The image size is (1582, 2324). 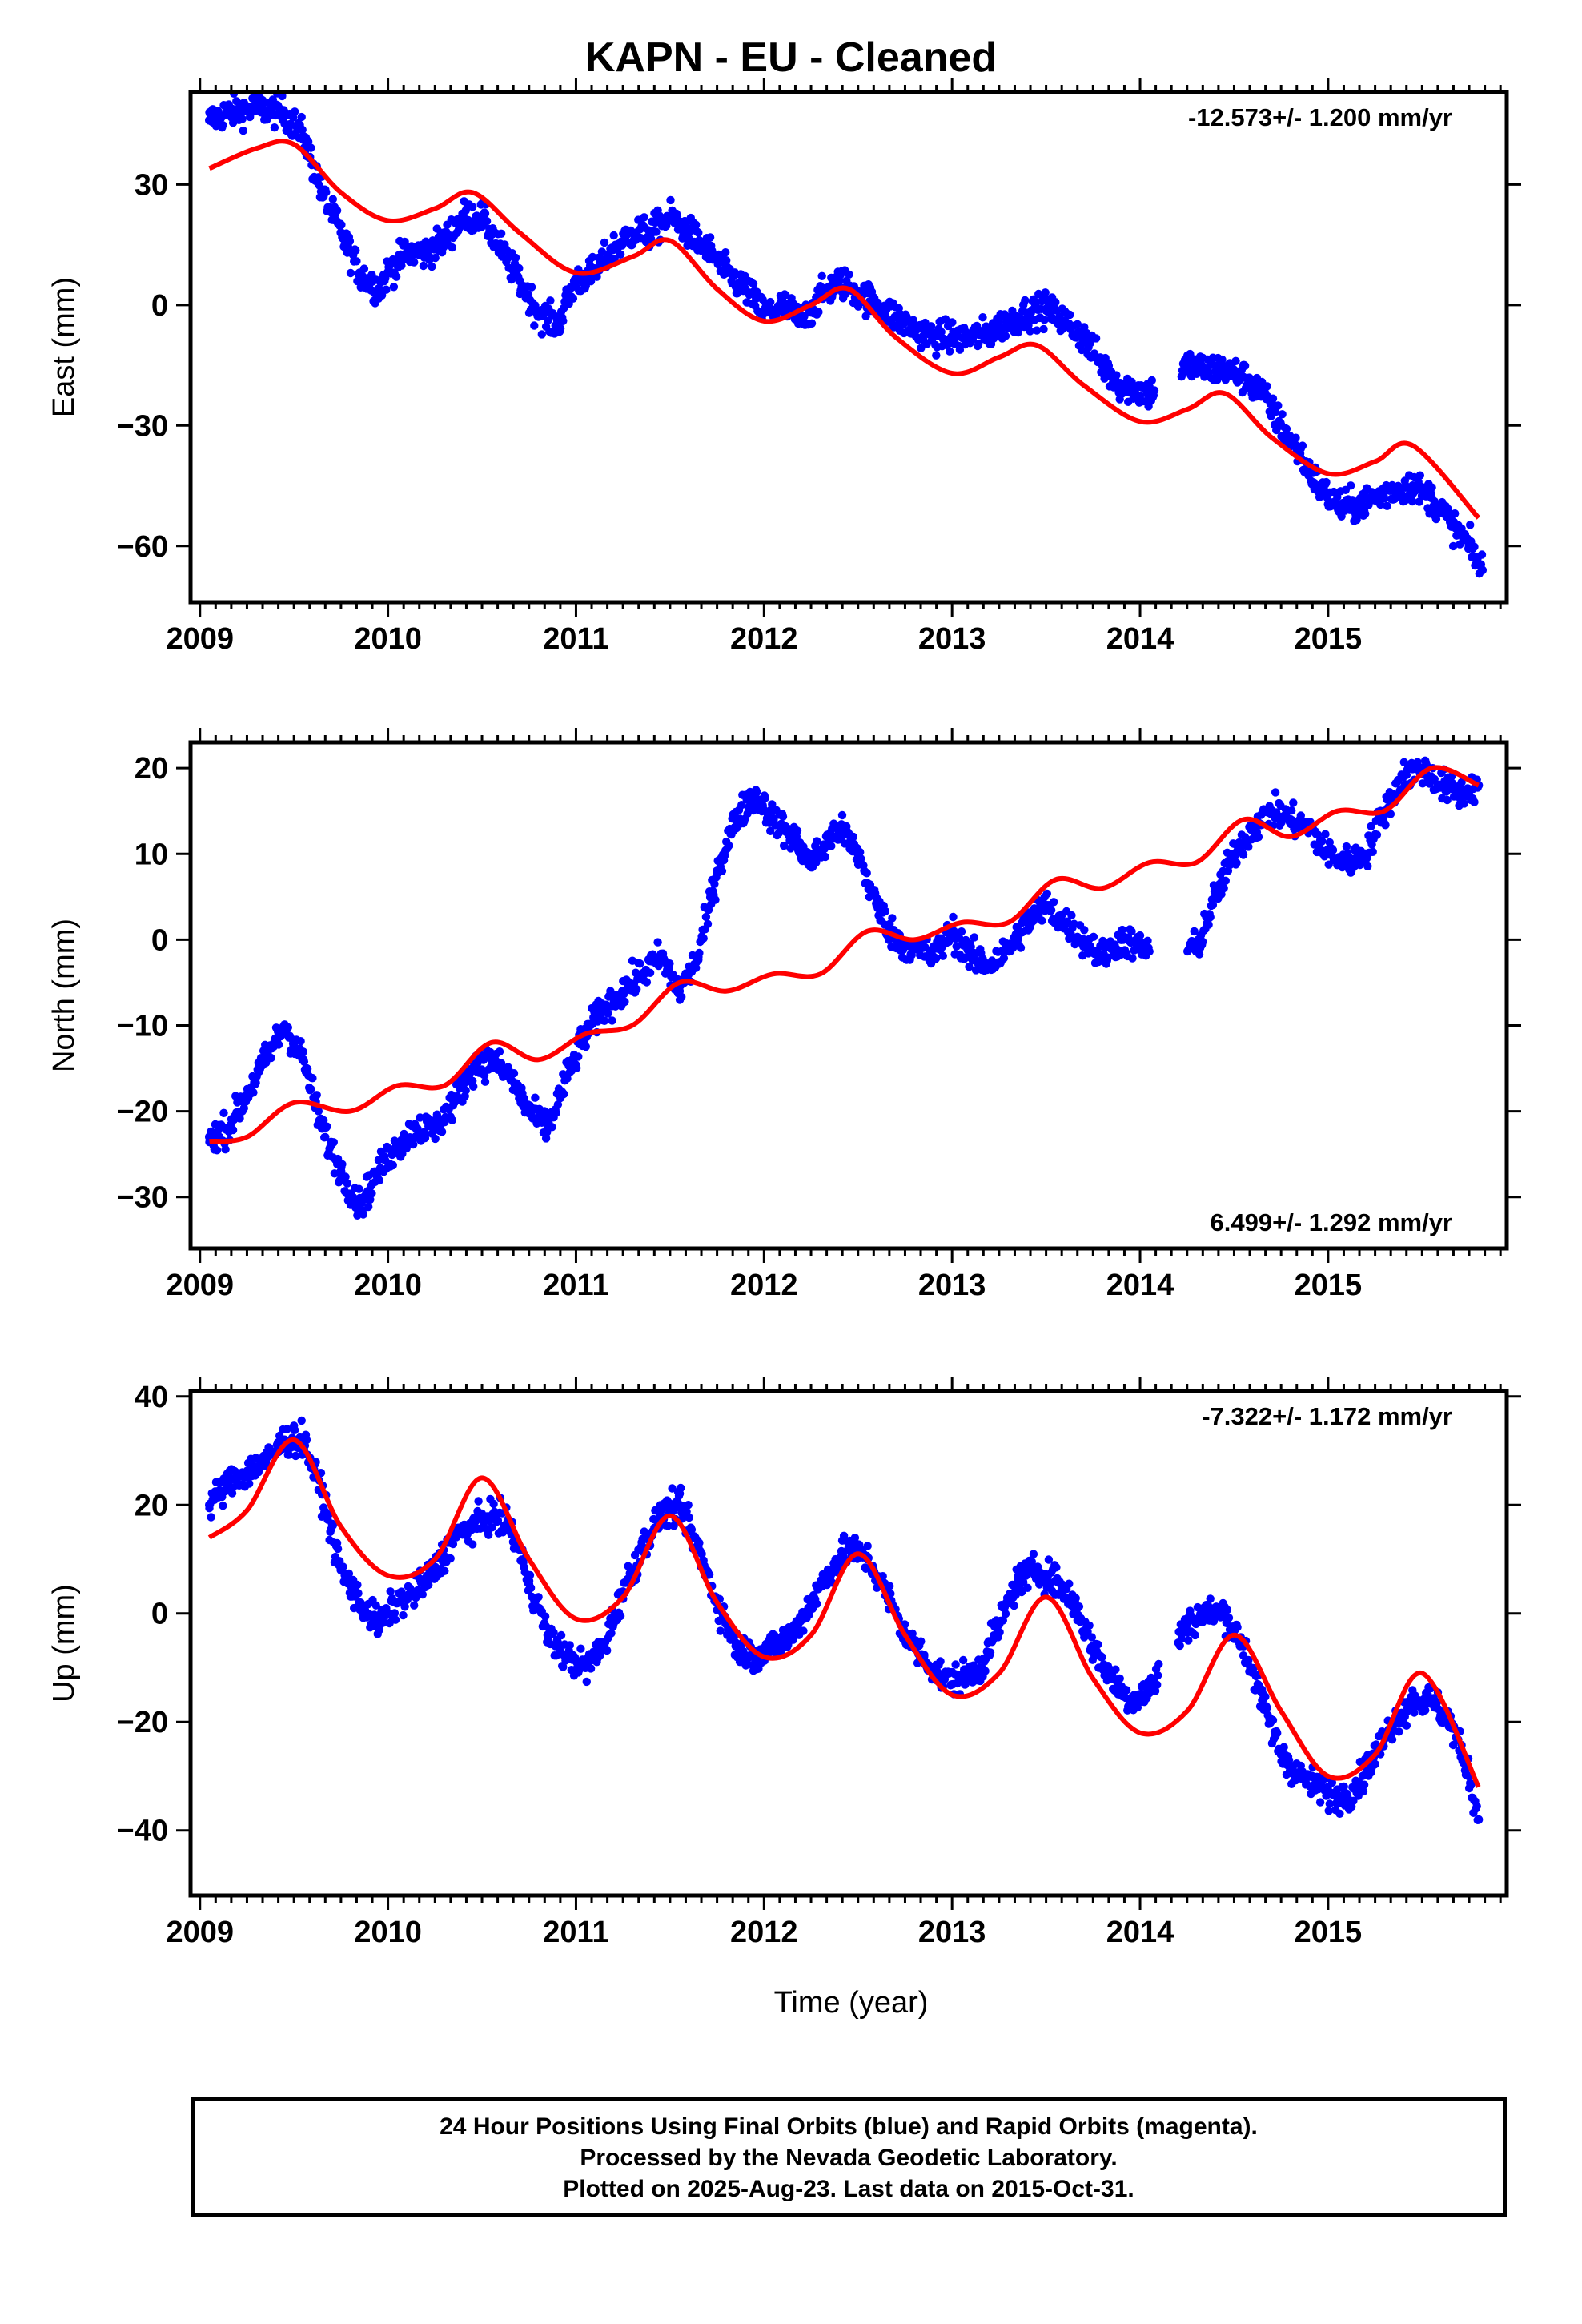 What do you see at coordinates (64, 347) in the screenshot?
I see `y-axis-label: East (mm)` at bounding box center [64, 347].